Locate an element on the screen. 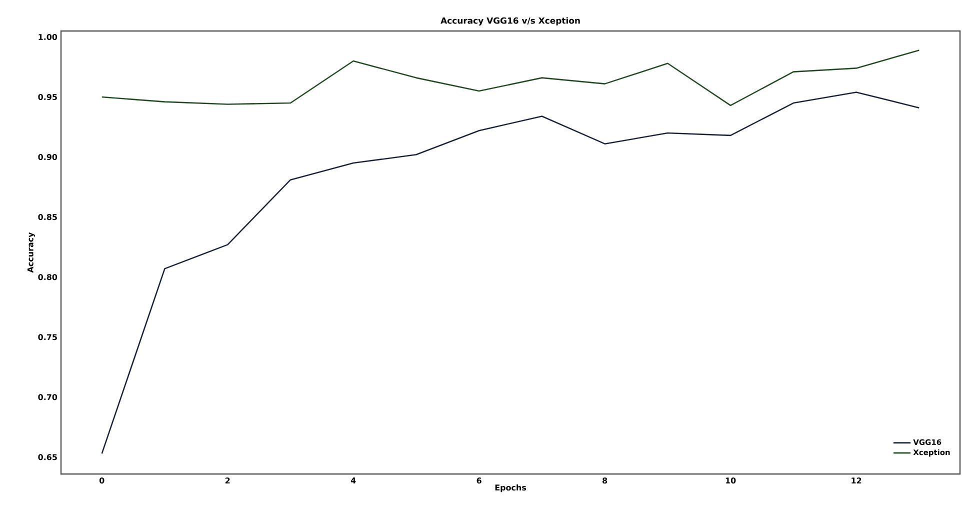  line-series is located at coordinates (510, 78).